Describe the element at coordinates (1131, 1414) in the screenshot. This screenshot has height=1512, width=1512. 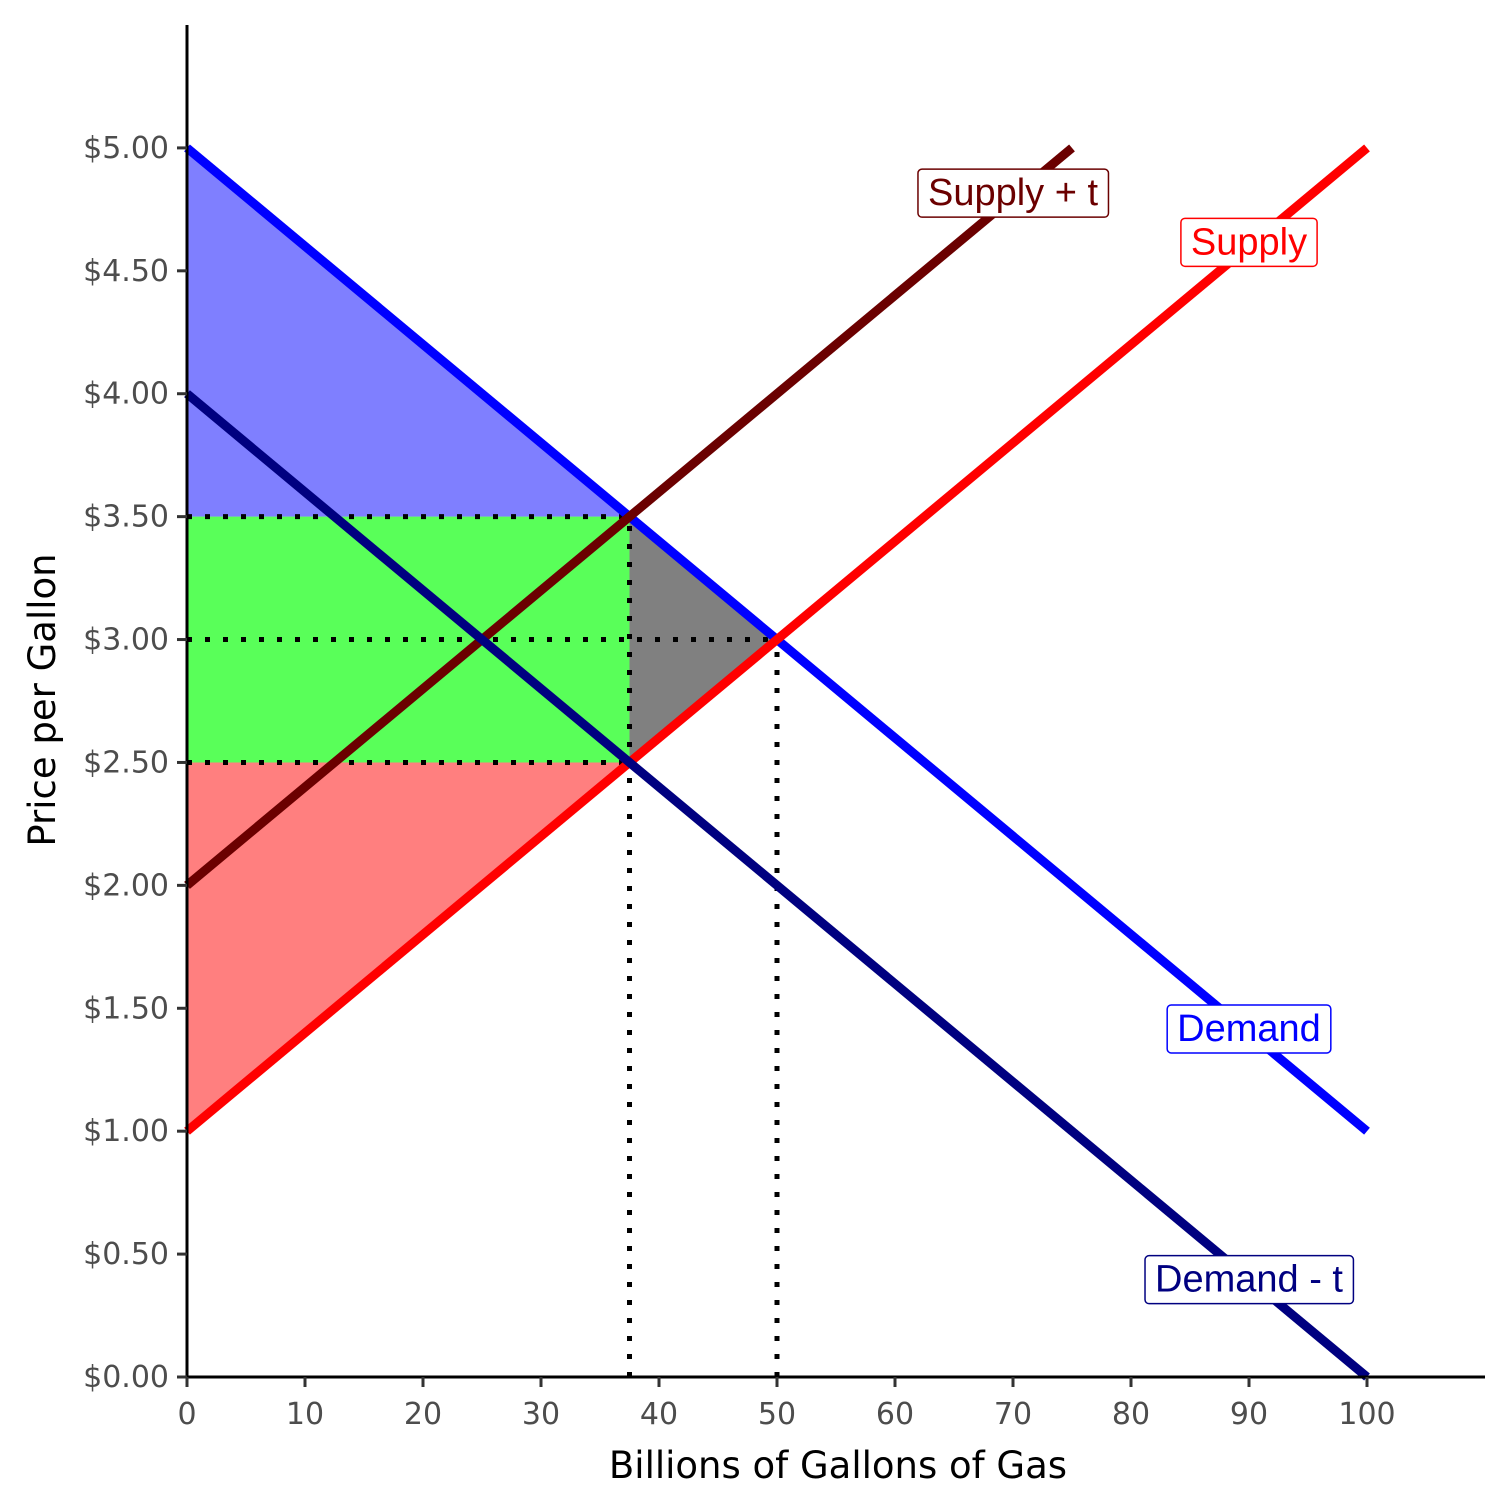
I see `x-tick-label: 80` at that location.